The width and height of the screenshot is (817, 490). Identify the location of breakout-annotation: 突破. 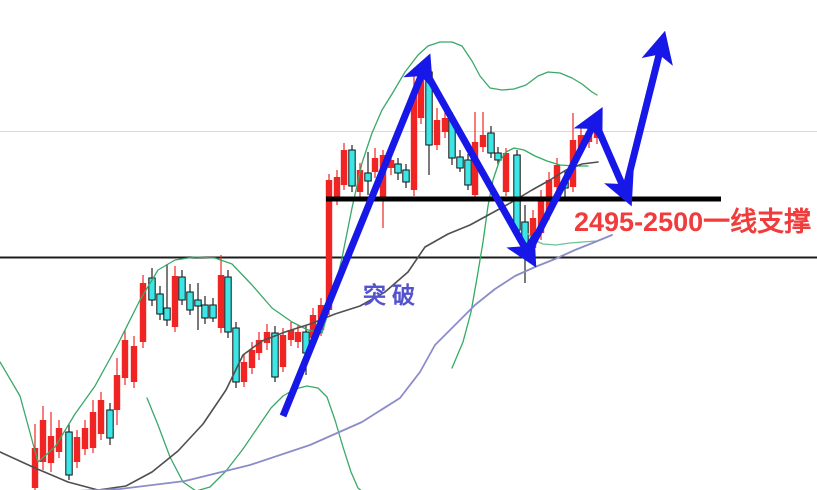
(392, 295).